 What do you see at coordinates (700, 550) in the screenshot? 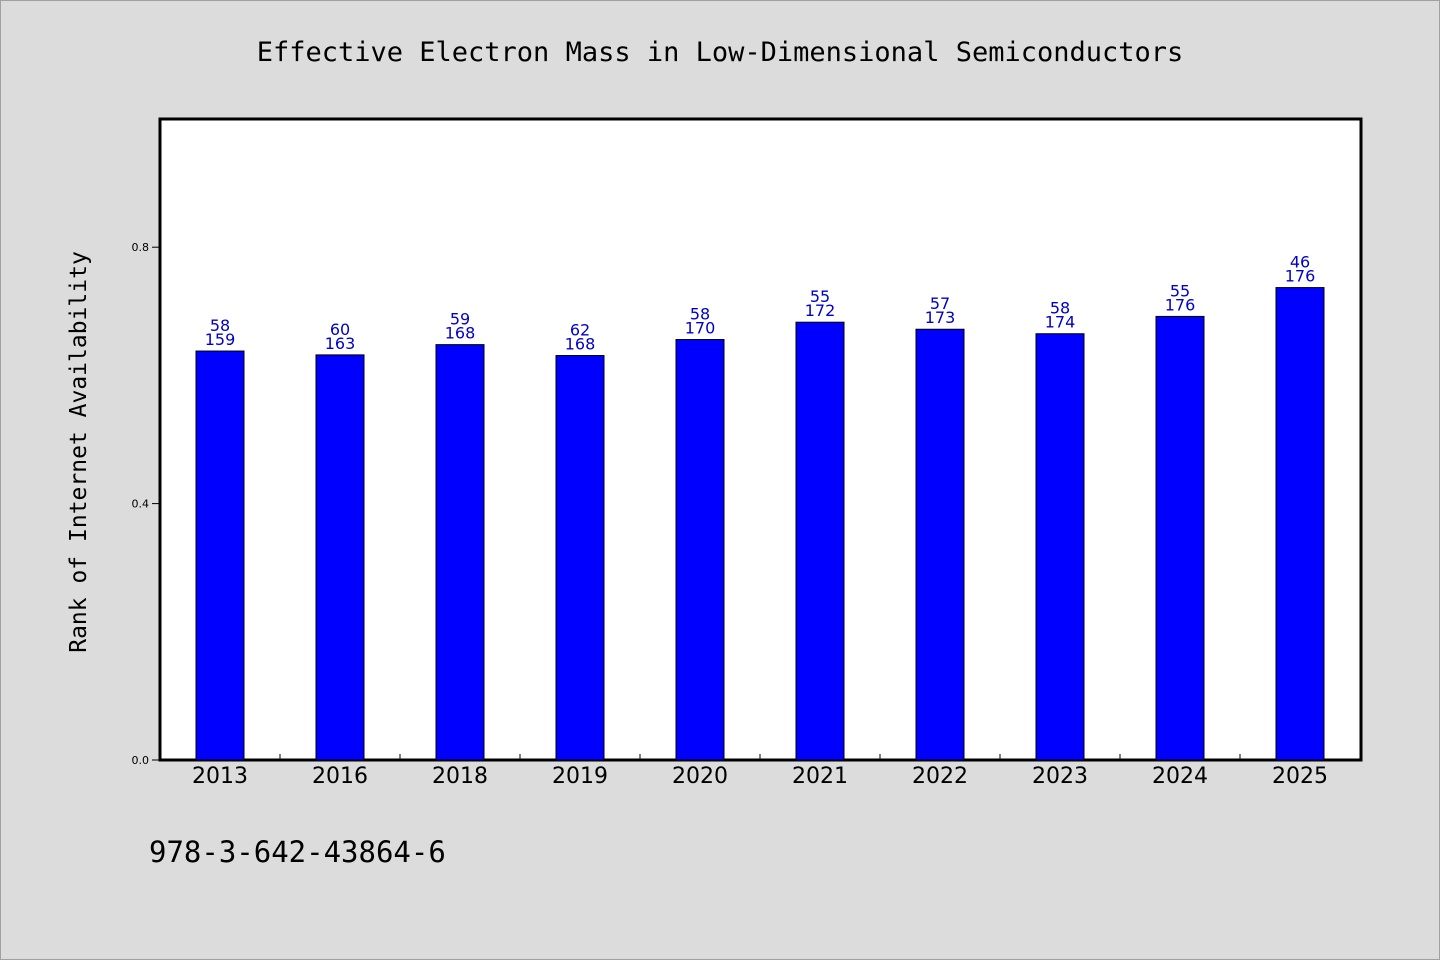
I see `bar-2020` at bounding box center [700, 550].